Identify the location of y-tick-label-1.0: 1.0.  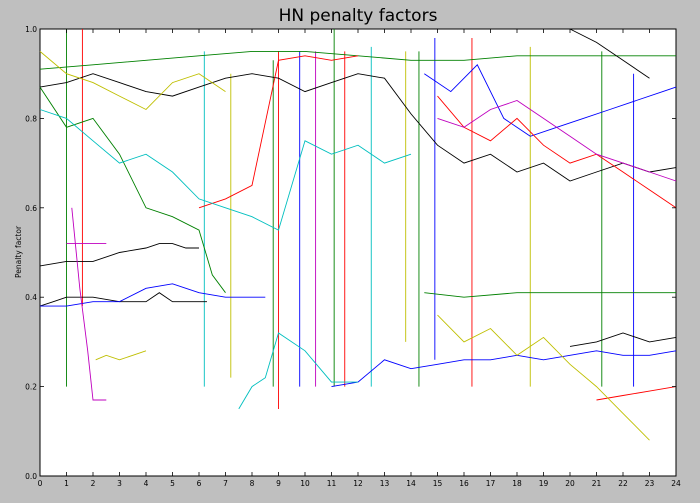
(31, 29).